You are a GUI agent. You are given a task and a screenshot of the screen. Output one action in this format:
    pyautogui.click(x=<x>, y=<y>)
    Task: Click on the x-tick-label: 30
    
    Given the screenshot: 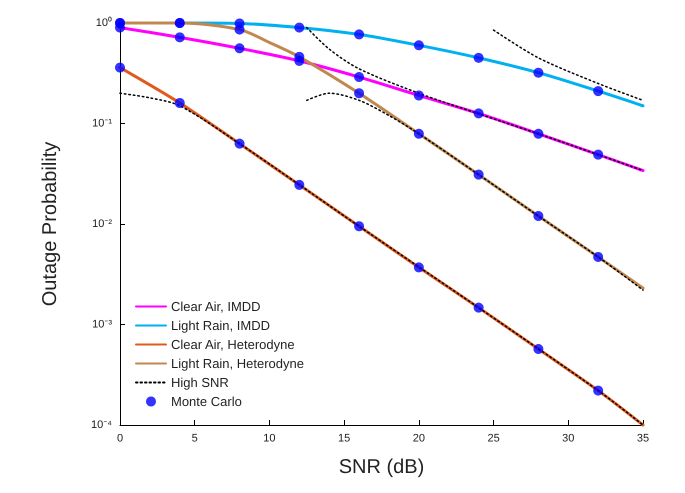 What is the action you would take?
    pyautogui.click(x=568, y=438)
    